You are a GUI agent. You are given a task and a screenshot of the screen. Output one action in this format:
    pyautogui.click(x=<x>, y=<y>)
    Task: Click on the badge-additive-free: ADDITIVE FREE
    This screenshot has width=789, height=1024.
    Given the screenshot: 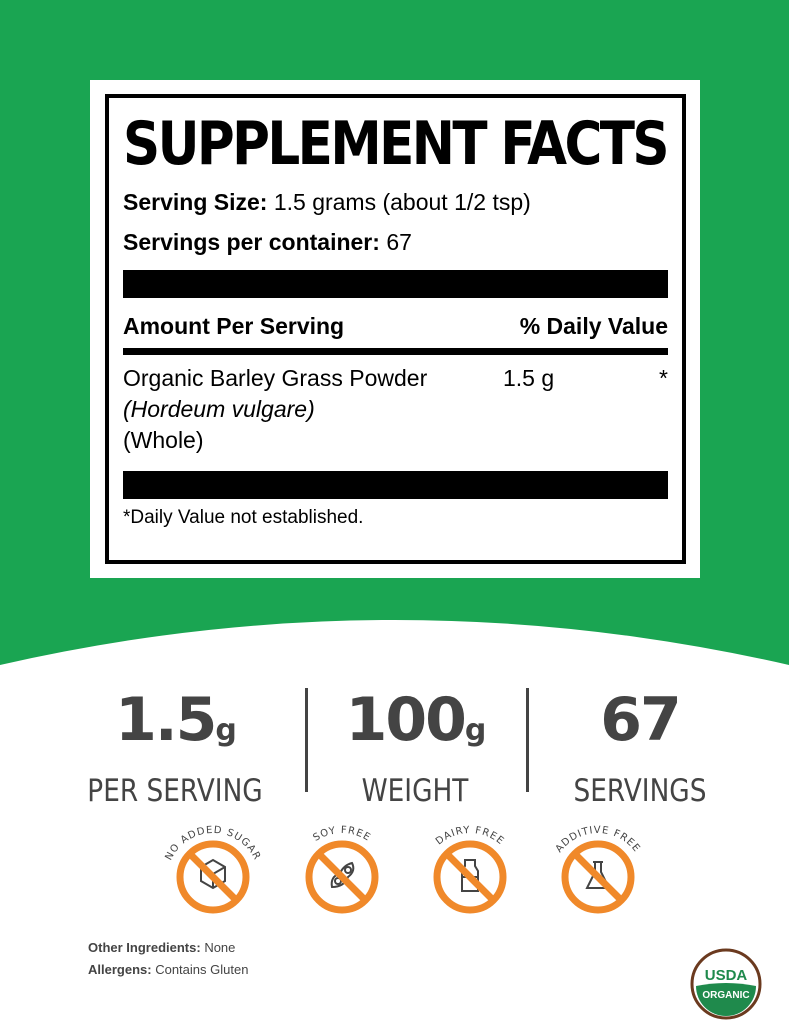 What is the action you would take?
    pyautogui.click(x=598, y=869)
    